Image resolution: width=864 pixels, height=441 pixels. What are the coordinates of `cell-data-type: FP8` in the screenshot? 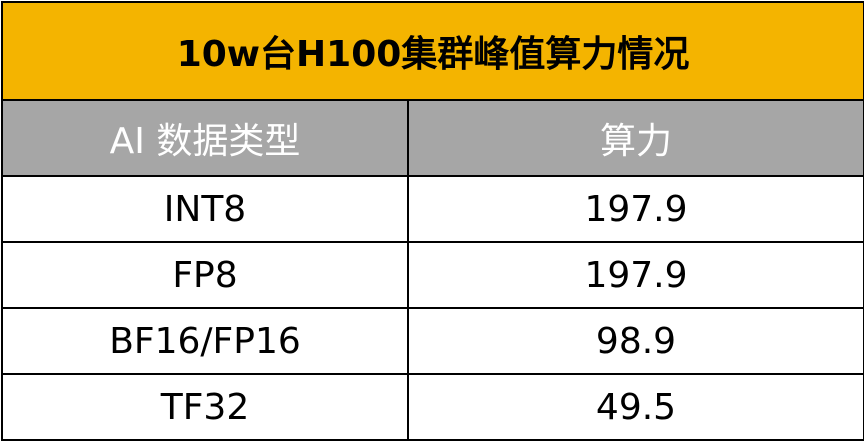 It's located at (205, 275).